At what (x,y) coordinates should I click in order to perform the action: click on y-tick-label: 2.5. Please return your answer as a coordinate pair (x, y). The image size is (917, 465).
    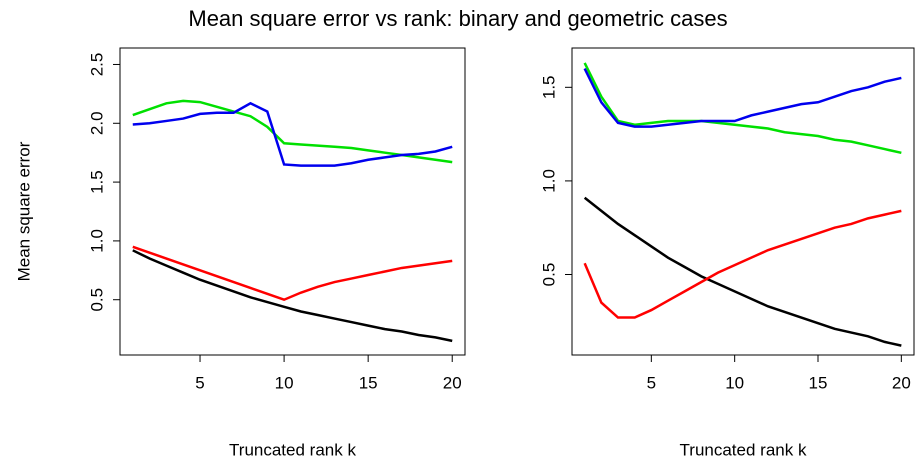
    Looking at the image, I should click on (96, 65).